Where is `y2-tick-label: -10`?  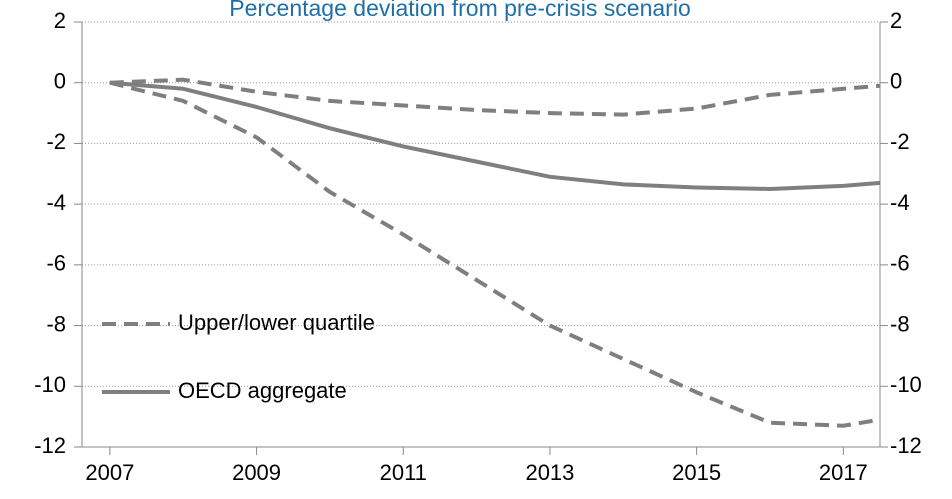 y2-tick-label: -10 is located at coordinates (906, 384).